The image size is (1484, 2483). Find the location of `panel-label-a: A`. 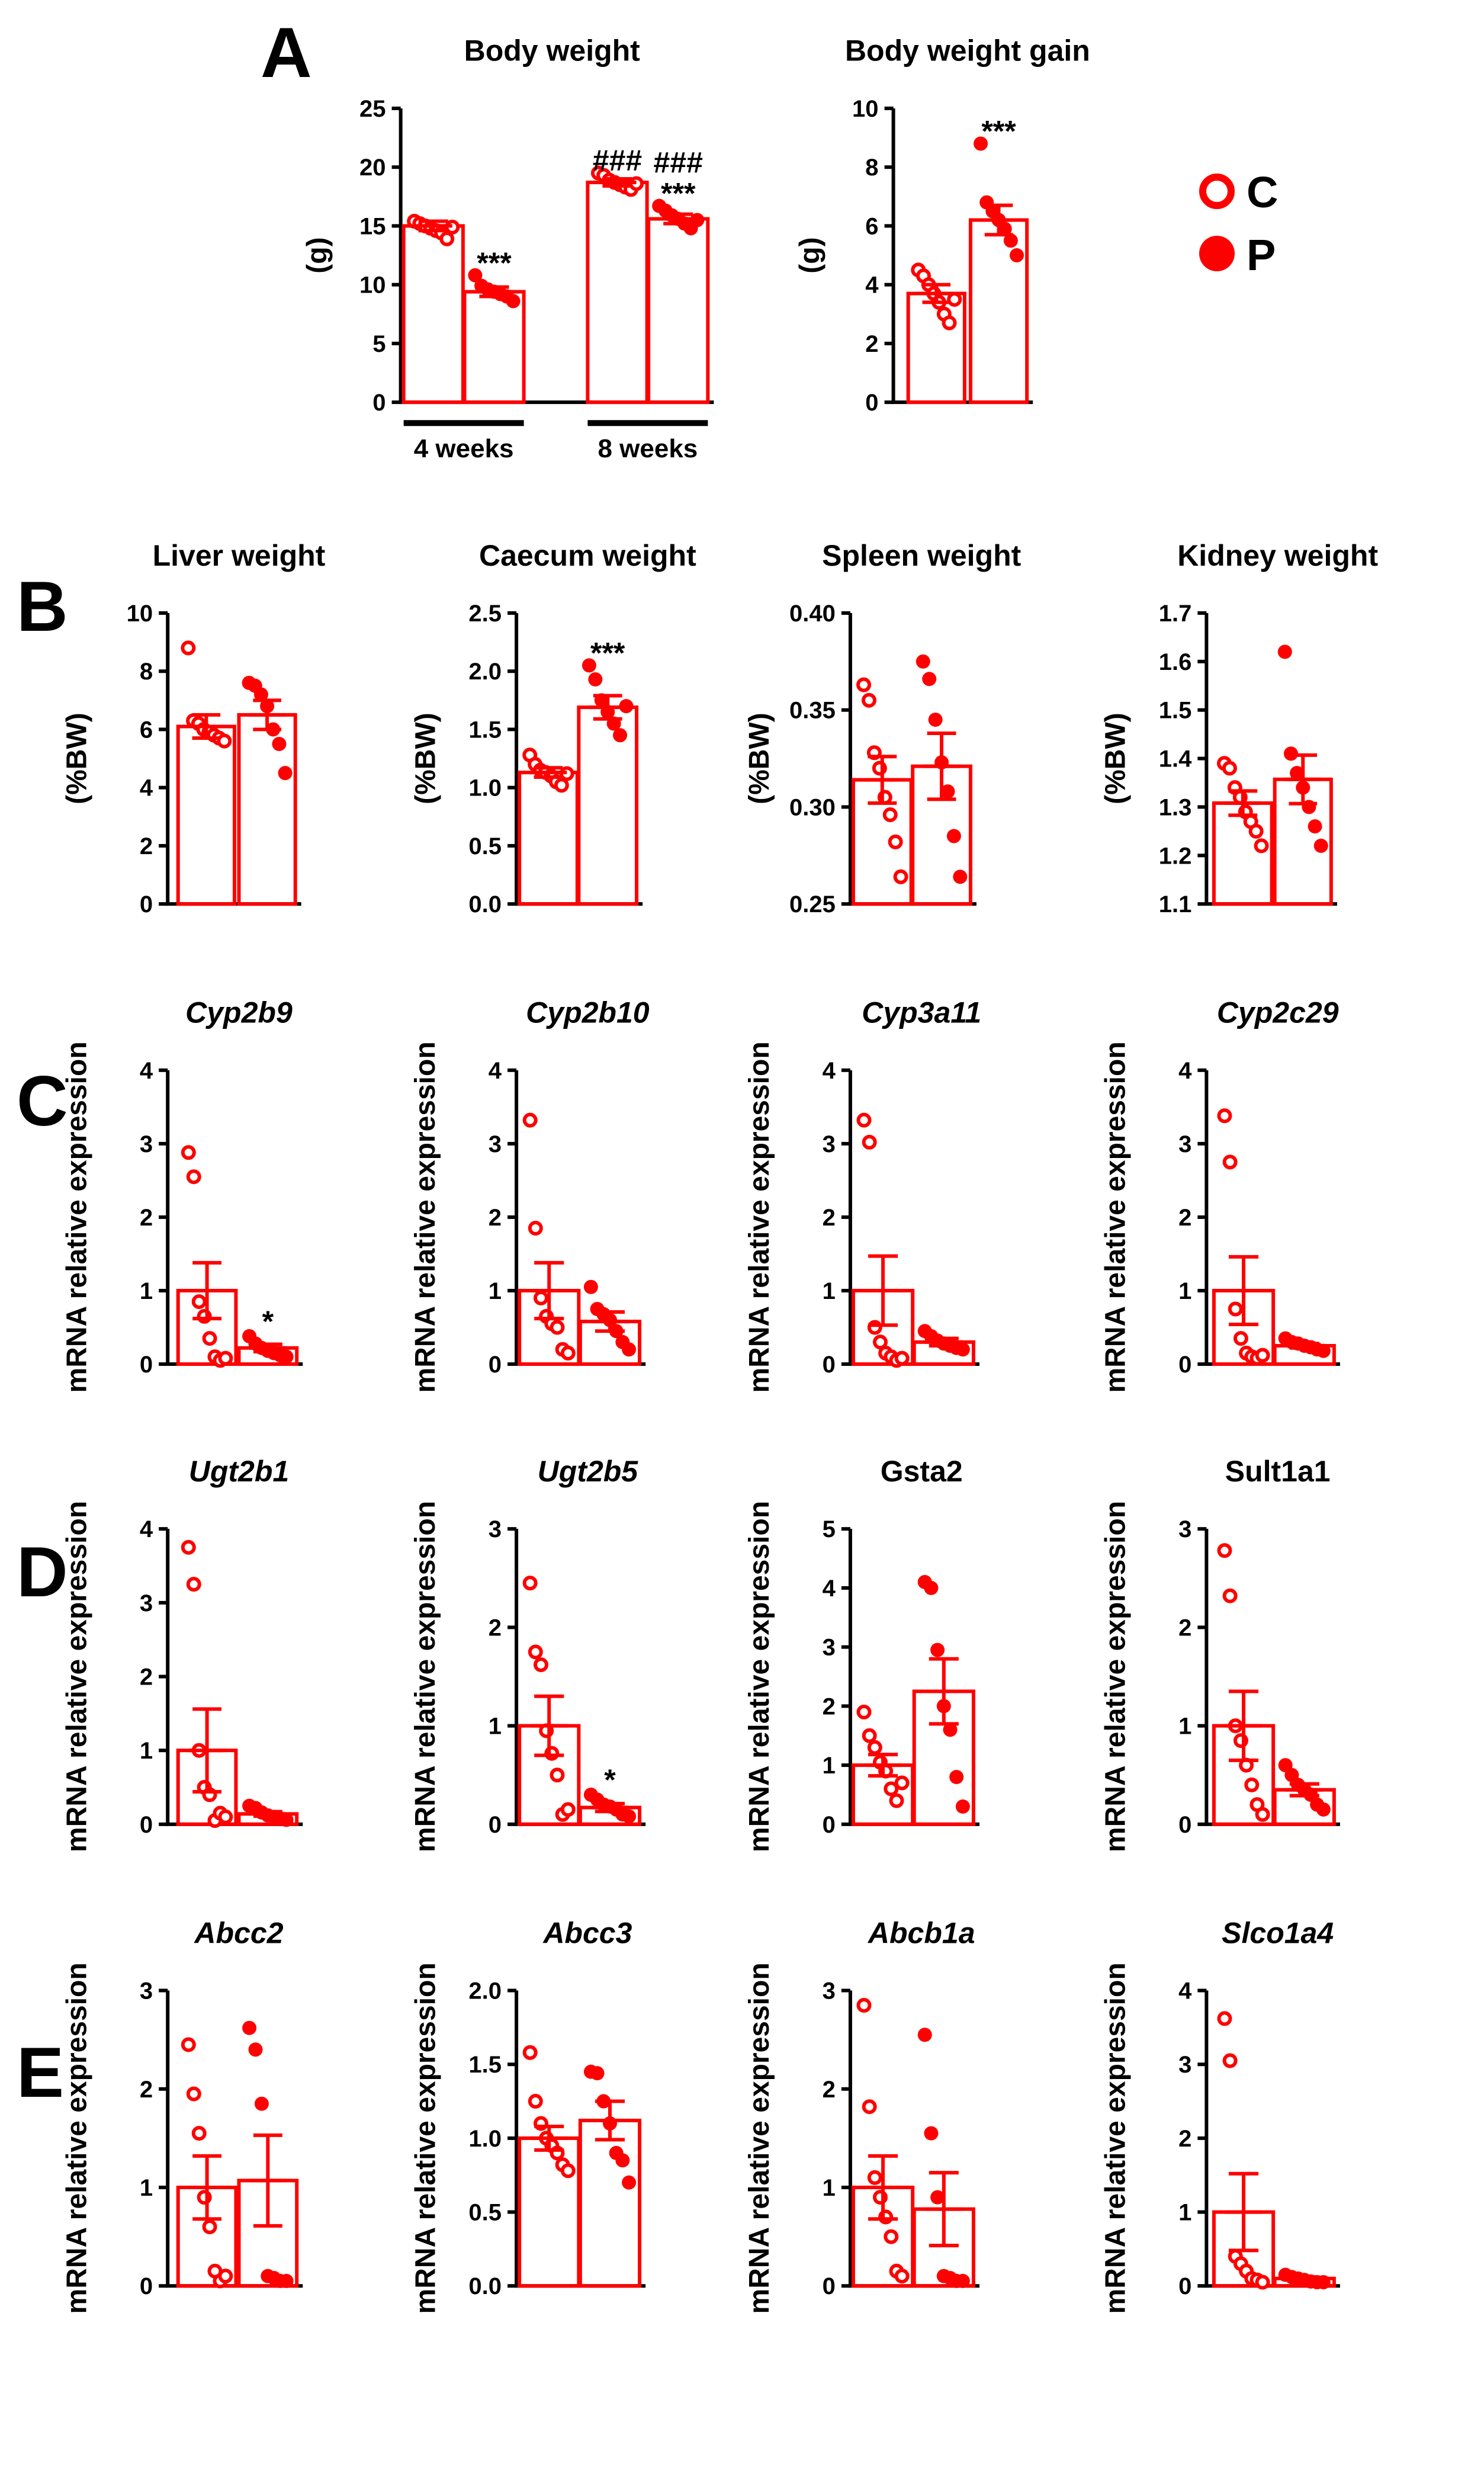

panel-label-a: A is located at coordinates (286, 52).